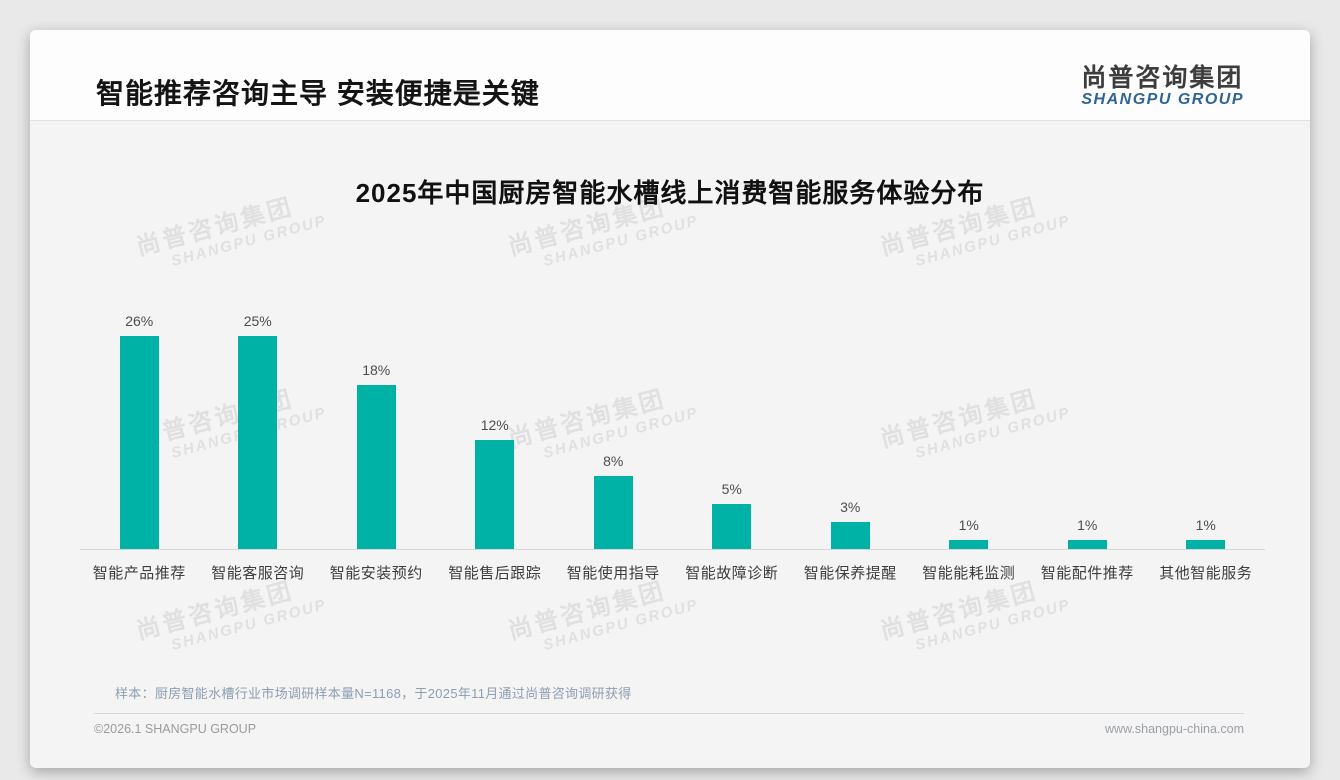 The height and width of the screenshot is (780, 1340). I want to click on bar-column: 8%, so click(613, 431).